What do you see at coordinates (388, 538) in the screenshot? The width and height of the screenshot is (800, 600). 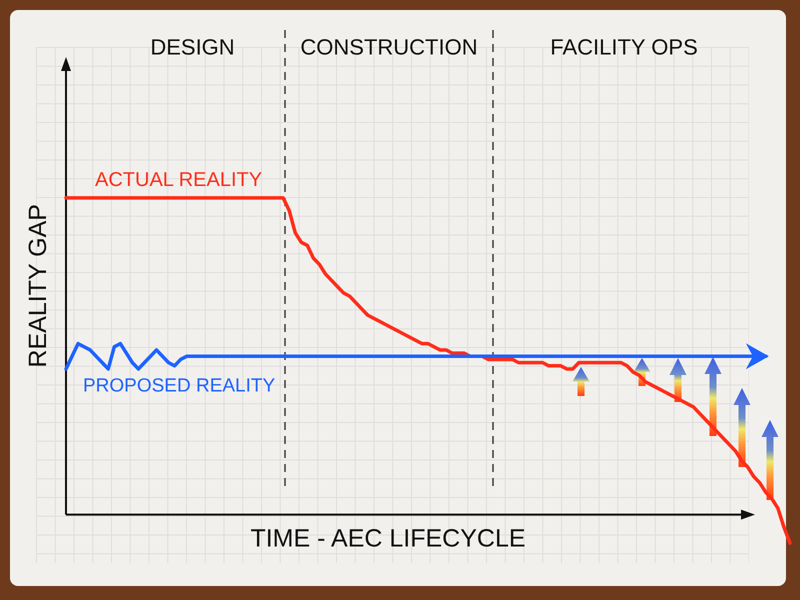 I see `x-axis-title: TIME - AEC LIFECYCLE` at bounding box center [388, 538].